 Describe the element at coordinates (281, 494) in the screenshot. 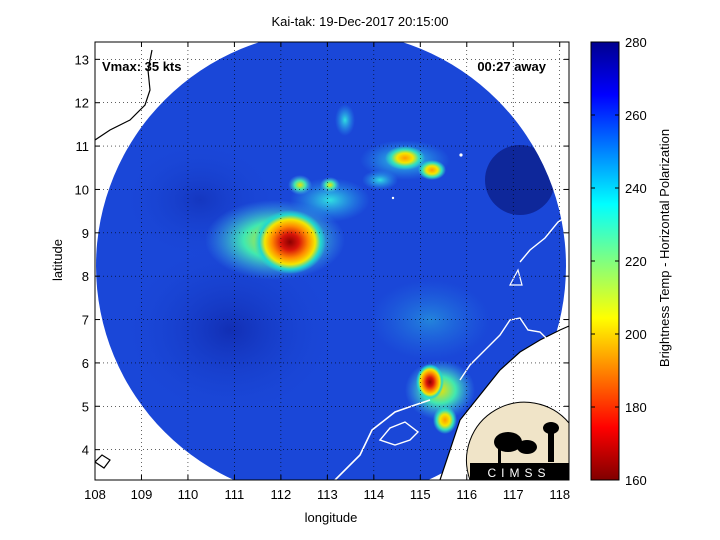

I see `x-tick-label: 112` at that location.